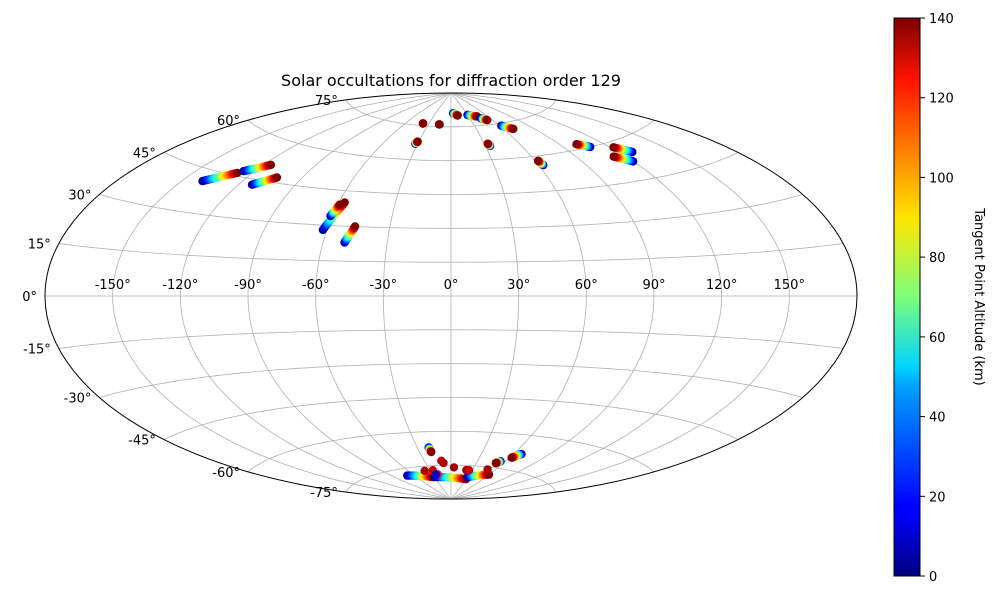 The height and width of the screenshot is (600, 1000). What do you see at coordinates (113, 285) in the screenshot?
I see `lon-tick-label: -150°` at bounding box center [113, 285].